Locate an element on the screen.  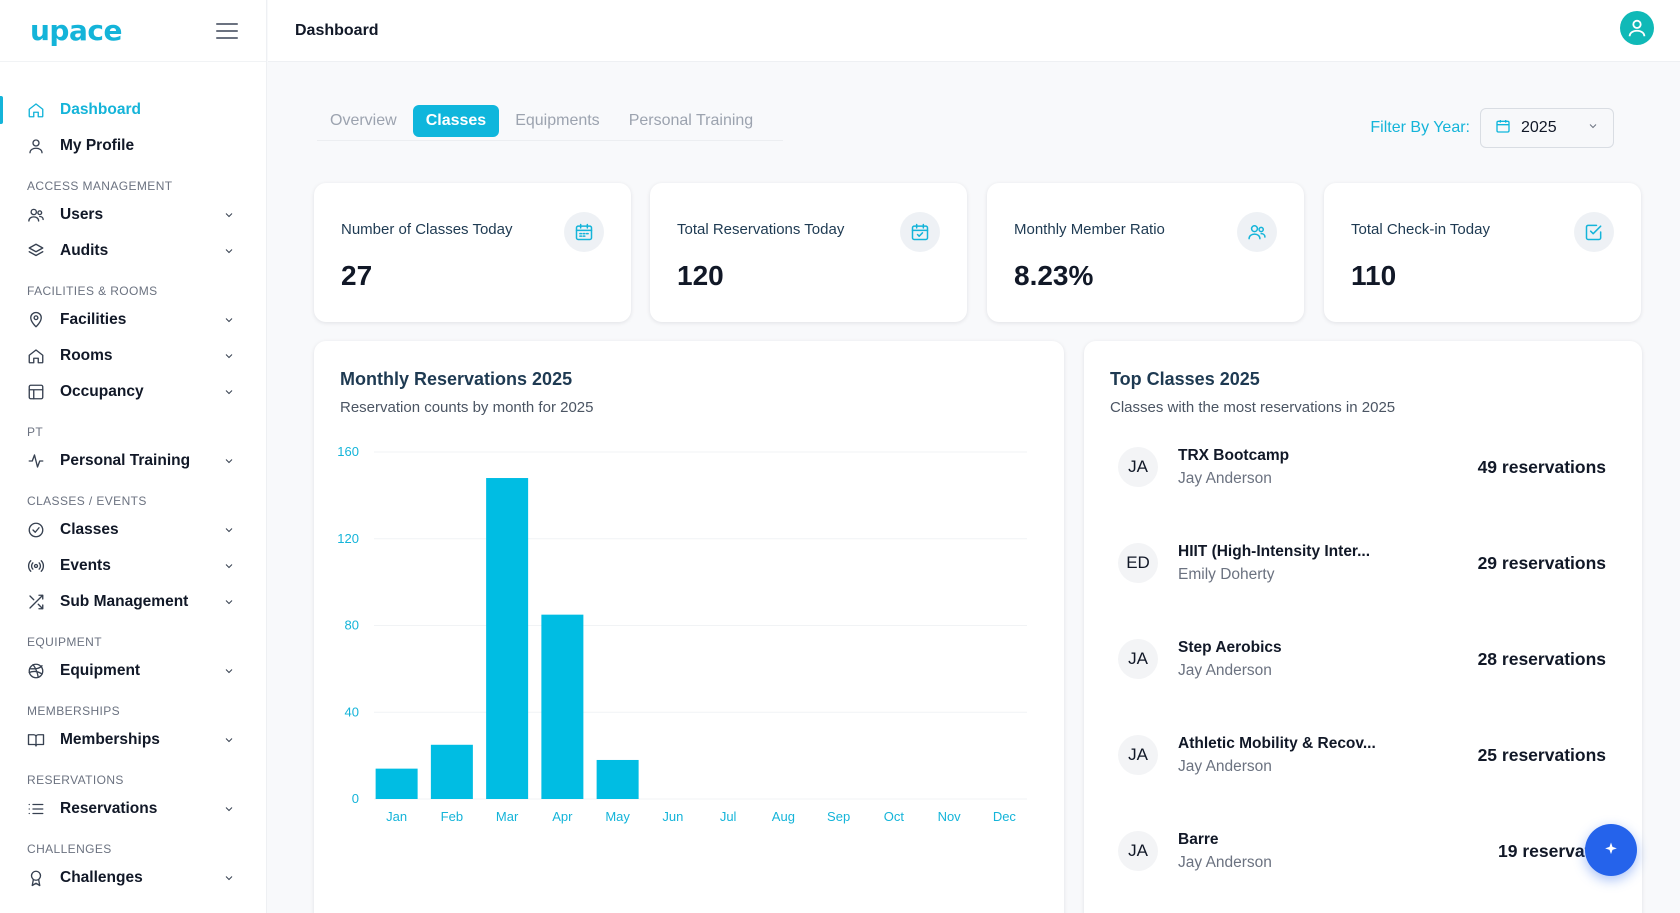
stat-card-member-ratio: Monthly Member Ratio 8.23% is located at coordinates (1145, 252).